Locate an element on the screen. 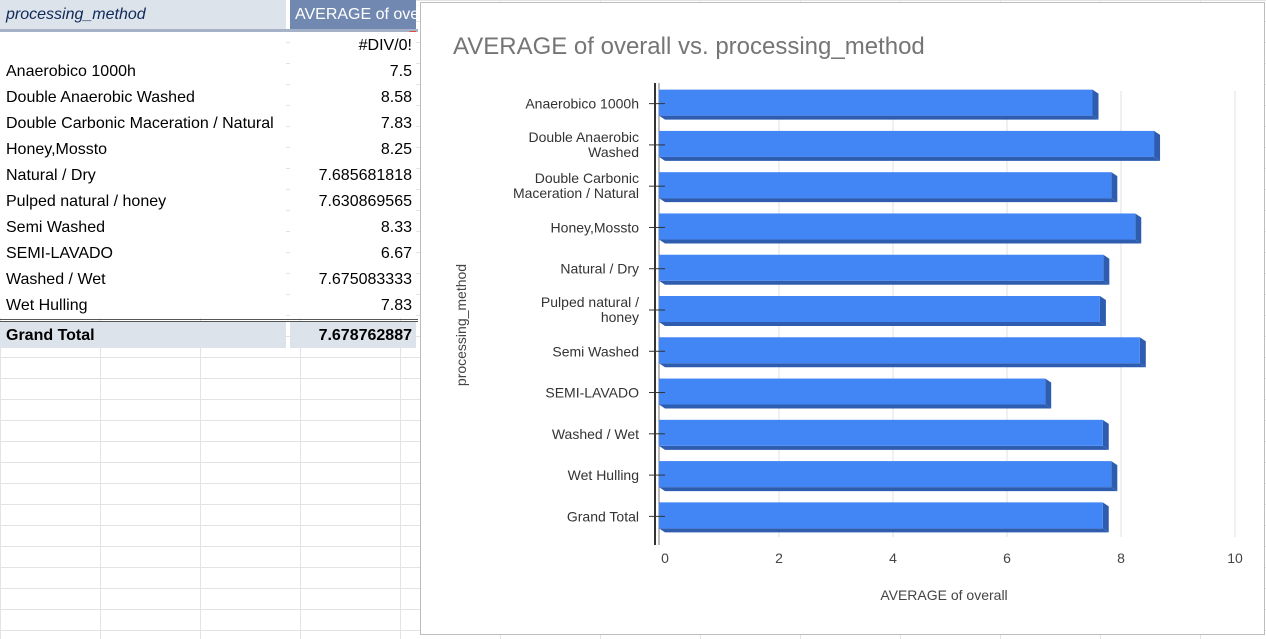 The width and height of the screenshot is (1266, 639). pivot-row: Wet Hulling 7.83 is located at coordinates (209, 305).